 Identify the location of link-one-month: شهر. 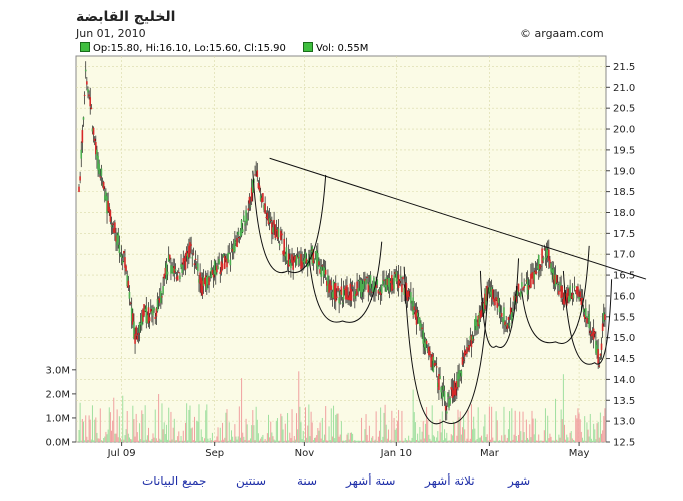
(519, 481).